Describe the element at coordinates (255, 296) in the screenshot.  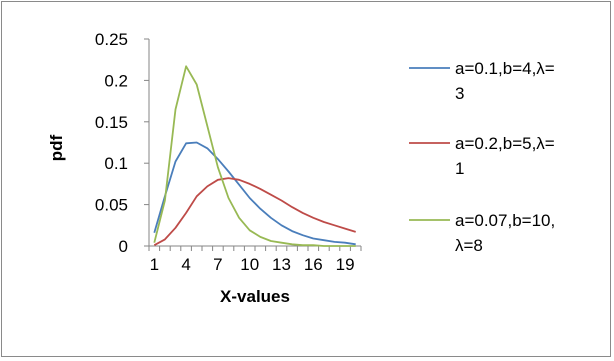
I see `x-axis-label: X-values` at that location.